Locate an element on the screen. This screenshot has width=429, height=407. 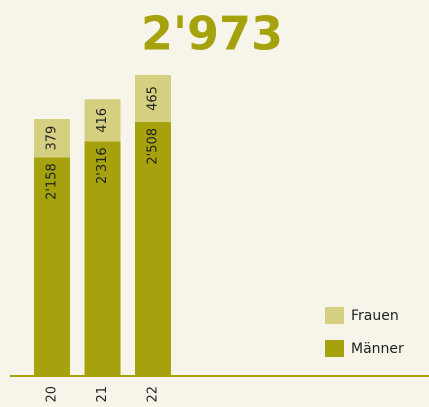
legend-label: Männer is located at coordinates (377, 349).